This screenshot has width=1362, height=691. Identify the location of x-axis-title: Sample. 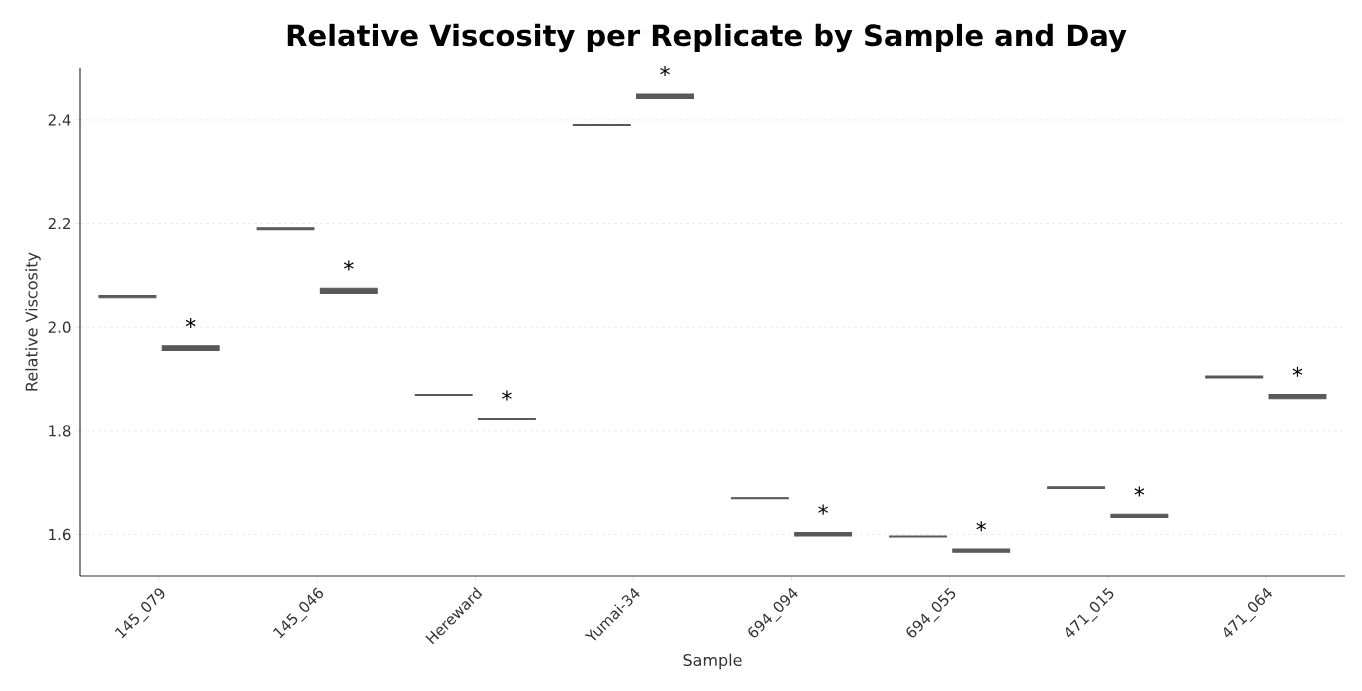
(712, 661).